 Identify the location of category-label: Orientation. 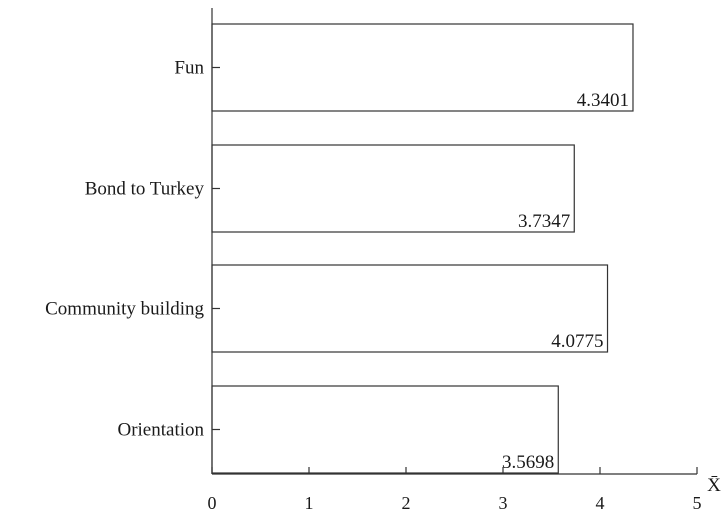
(160, 430).